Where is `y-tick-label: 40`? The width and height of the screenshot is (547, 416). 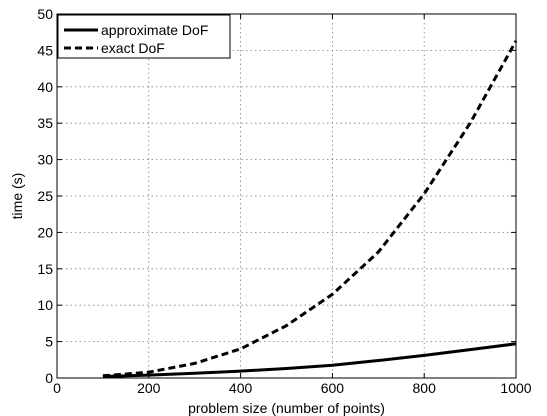 y-tick-label: 40 is located at coordinates (45, 87).